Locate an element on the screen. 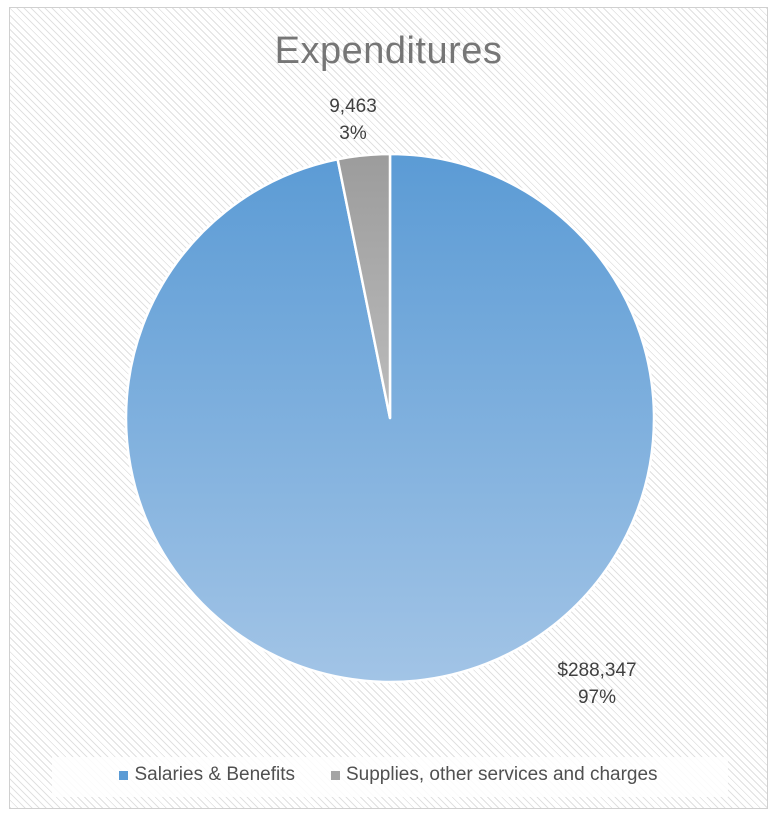 The image size is (777, 816). legend-background is located at coordinates (390, 777).